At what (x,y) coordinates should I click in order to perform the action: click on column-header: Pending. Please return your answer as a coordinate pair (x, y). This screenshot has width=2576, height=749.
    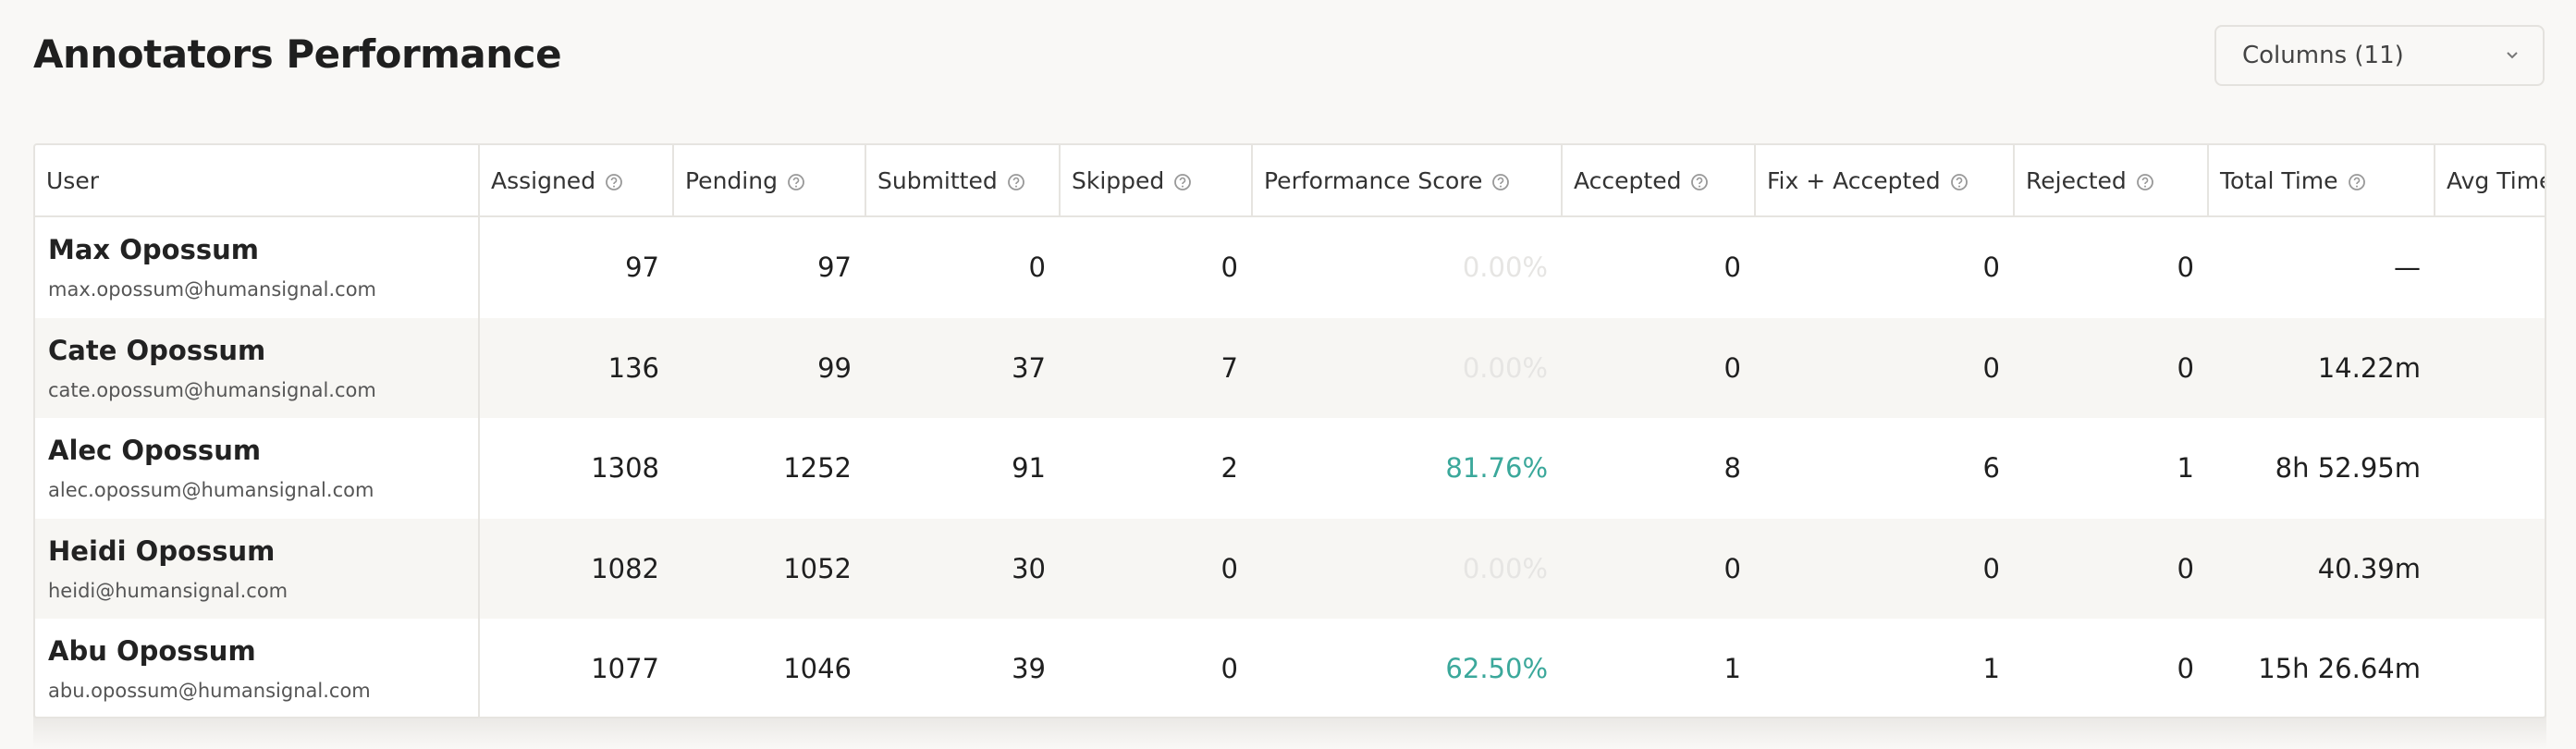
    Looking at the image, I should click on (768, 181).